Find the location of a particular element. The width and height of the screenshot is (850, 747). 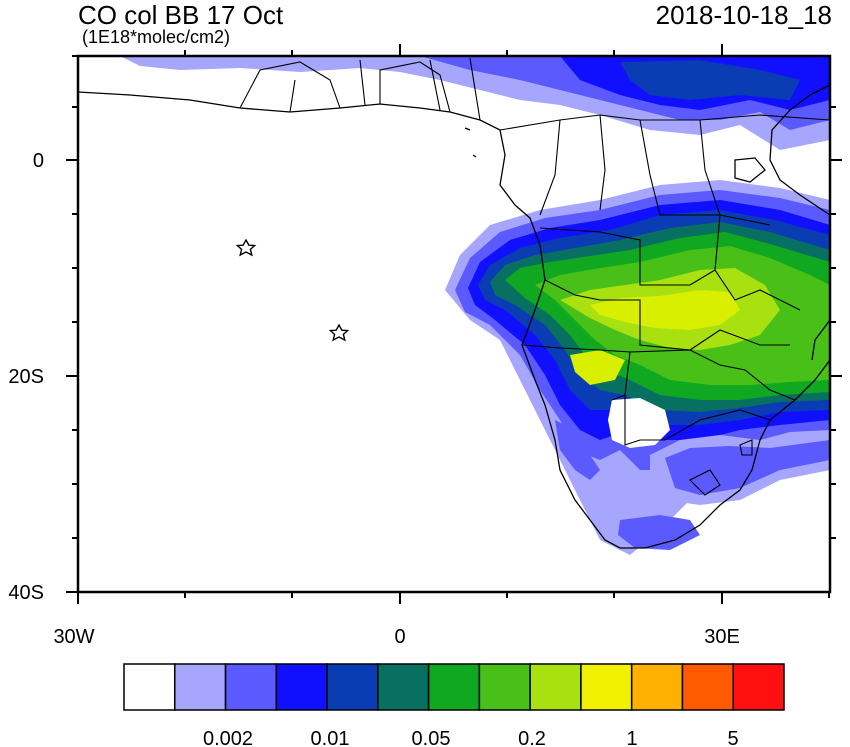

colorbar-label-5: 5 is located at coordinates (732, 737).